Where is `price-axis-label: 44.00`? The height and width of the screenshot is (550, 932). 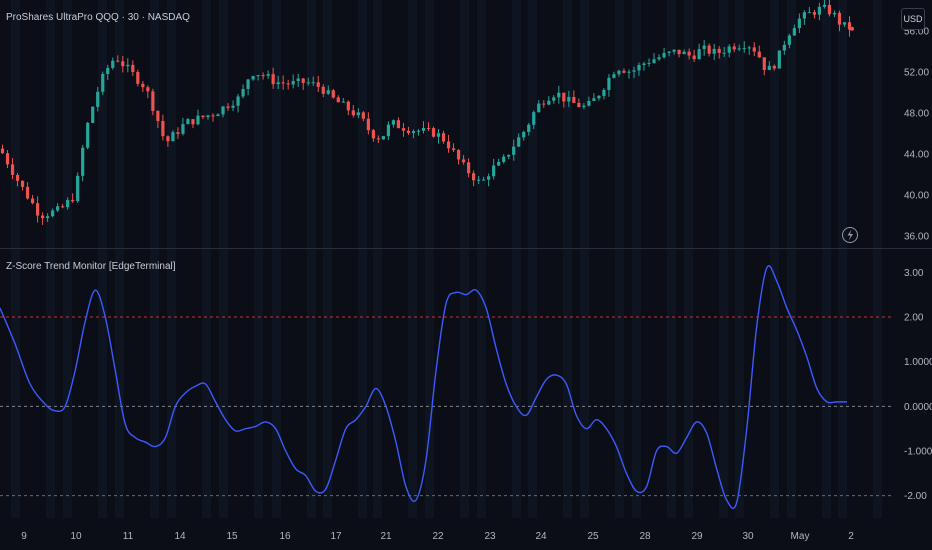 price-axis-label: 44.00 is located at coordinates (916, 154).